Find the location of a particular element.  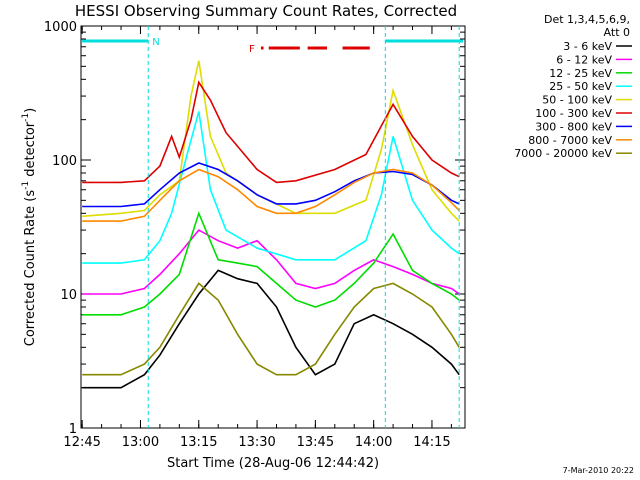

y-tick-label: 1 is located at coordinates (73, 429).